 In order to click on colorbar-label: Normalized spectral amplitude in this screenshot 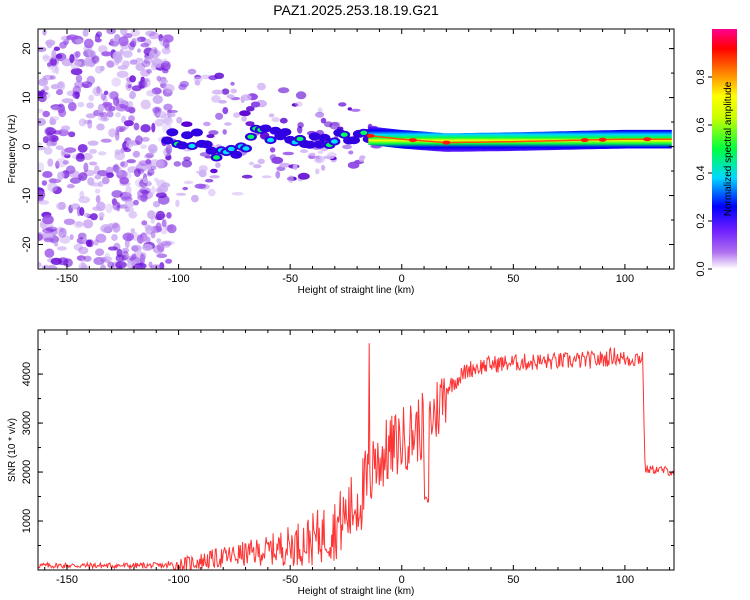, I will do `click(728, 148)`.